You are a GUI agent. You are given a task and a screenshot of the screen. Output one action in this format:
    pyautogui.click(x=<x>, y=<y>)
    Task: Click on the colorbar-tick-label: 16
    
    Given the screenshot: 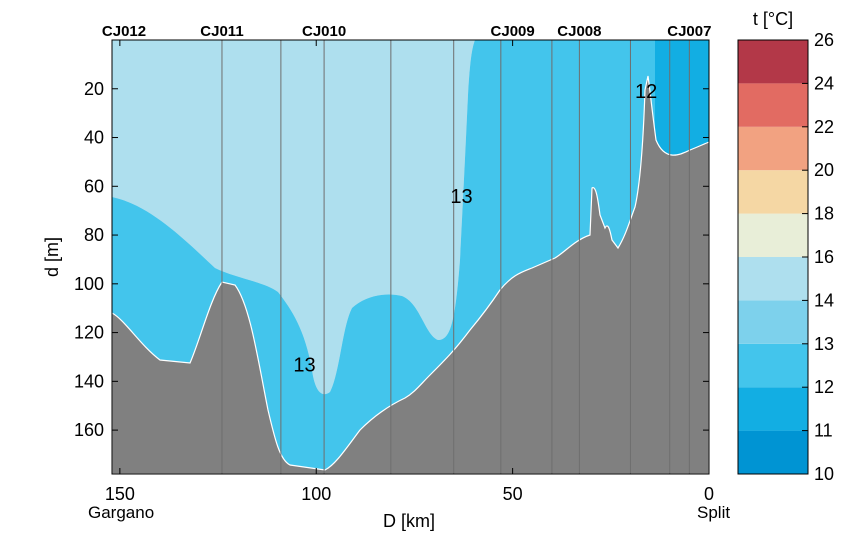 What is the action you would take?
    pyautogui.click(x=824, y=257)
    